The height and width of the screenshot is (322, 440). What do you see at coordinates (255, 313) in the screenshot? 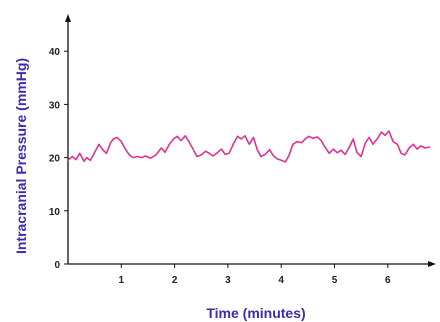
I see `x-axis-title: Time (minutes)` at bounding box center [255, 313].